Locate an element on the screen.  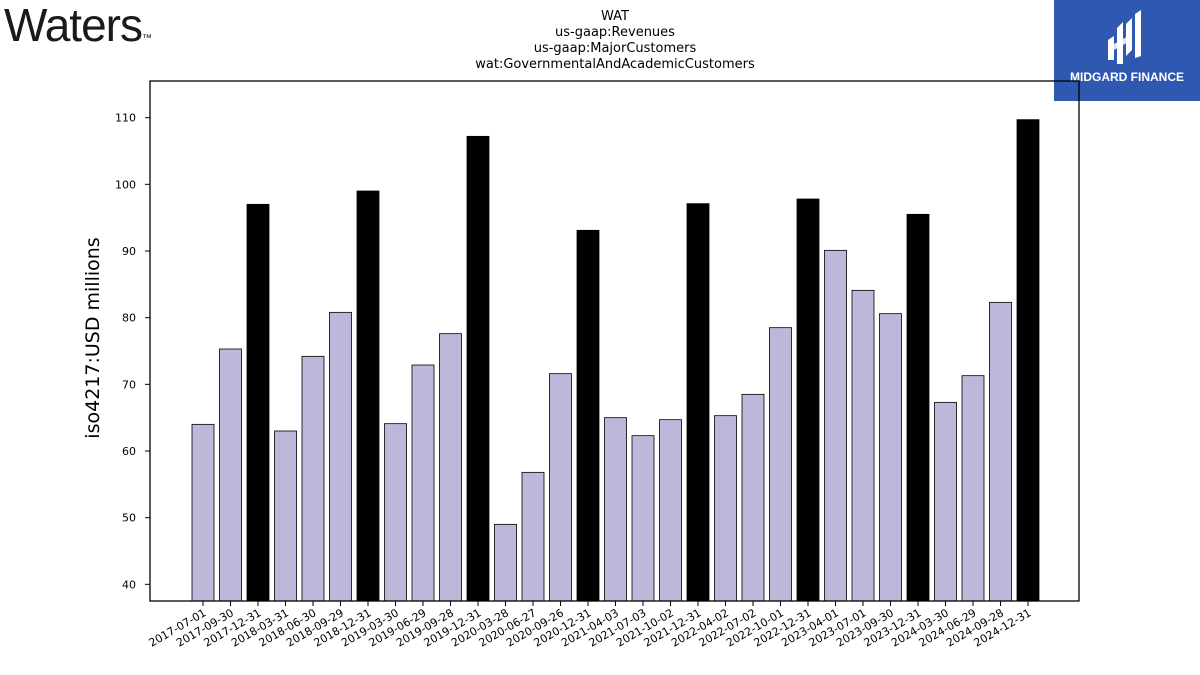
waters-logo: Waters™ is located at coordinates (78, 25).